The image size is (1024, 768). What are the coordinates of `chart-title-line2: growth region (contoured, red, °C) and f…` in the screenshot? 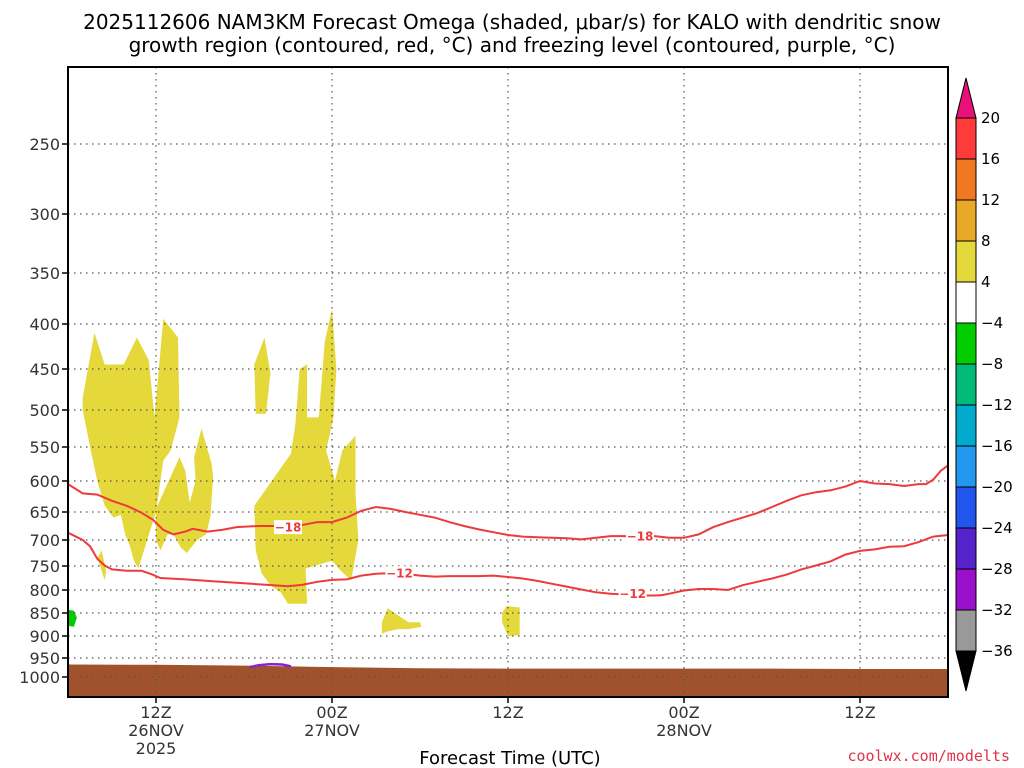 It's located at (512, 45).